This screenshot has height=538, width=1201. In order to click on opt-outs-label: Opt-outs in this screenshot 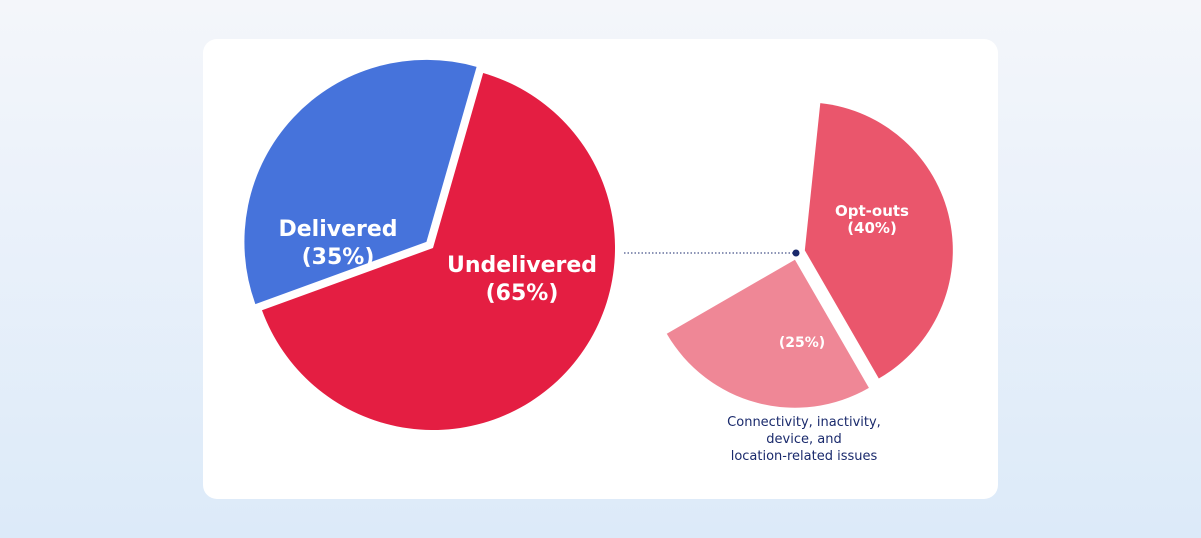, I will do `click(872, 211)`.